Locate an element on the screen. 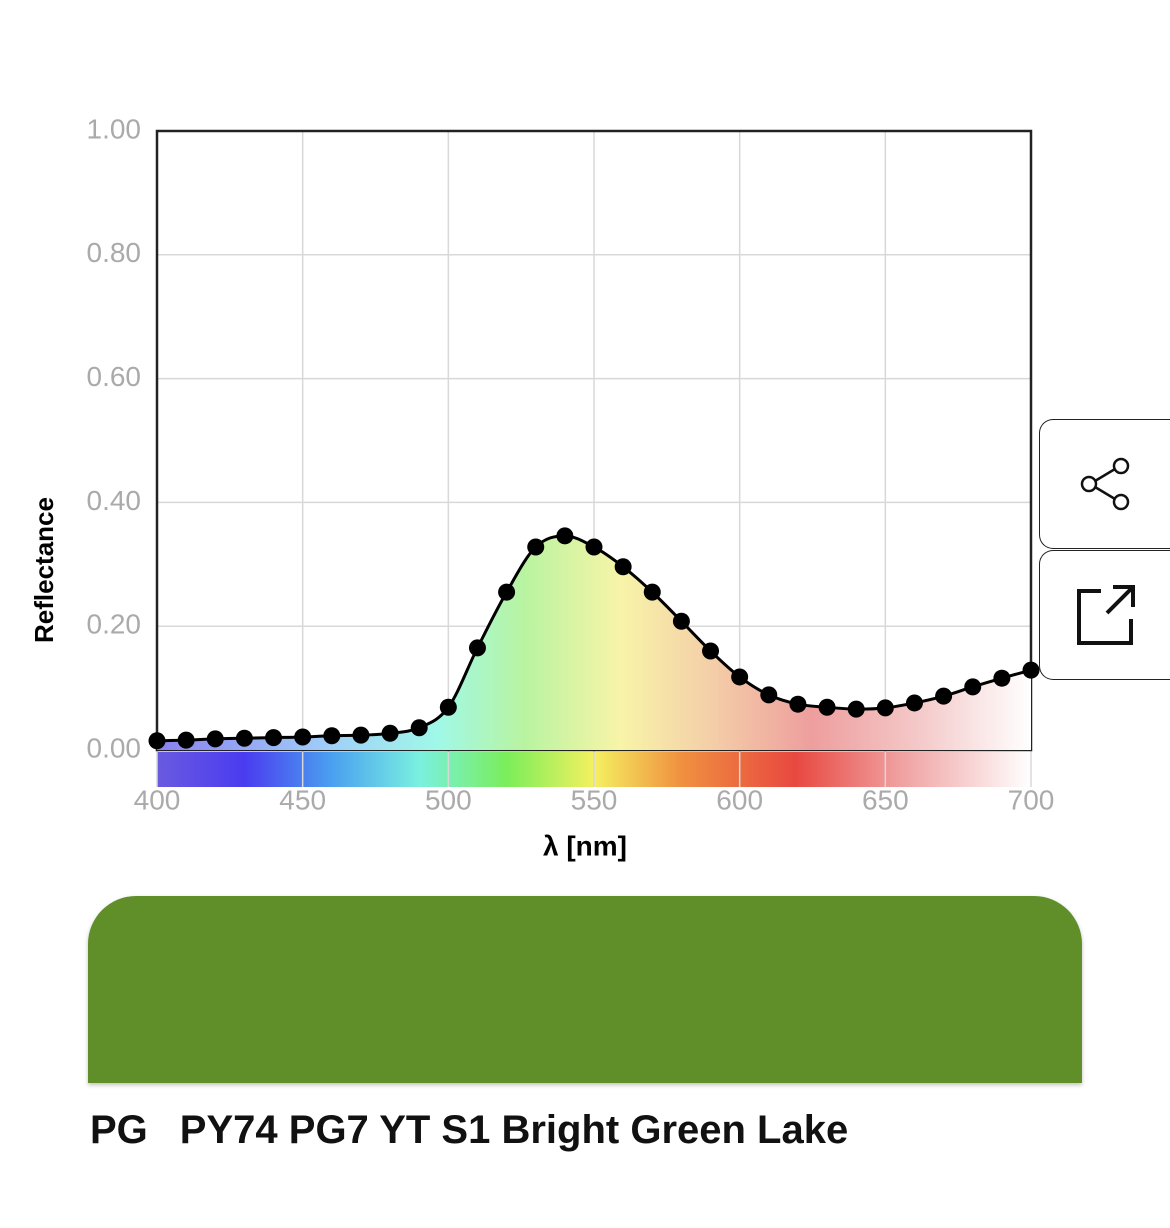 Image resolution: width=1170 pixels, height=1228 pixels. x-axis-label: λ [nm] is located at coordinates (585, 845).